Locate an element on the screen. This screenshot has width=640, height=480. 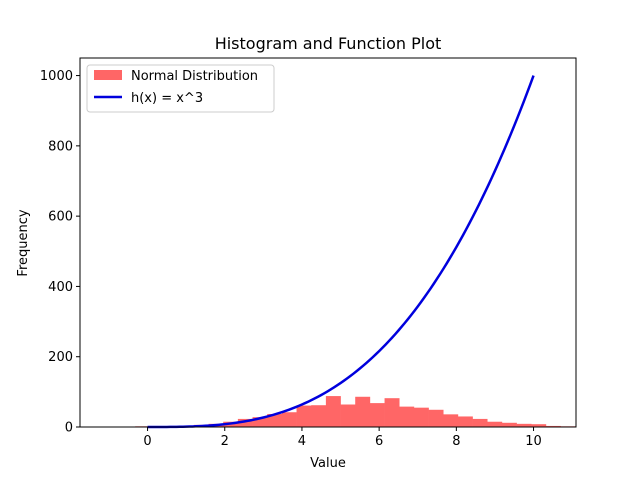
legend: Normal Distribution h(x) = x^3 is located at coordinates (180, 88).